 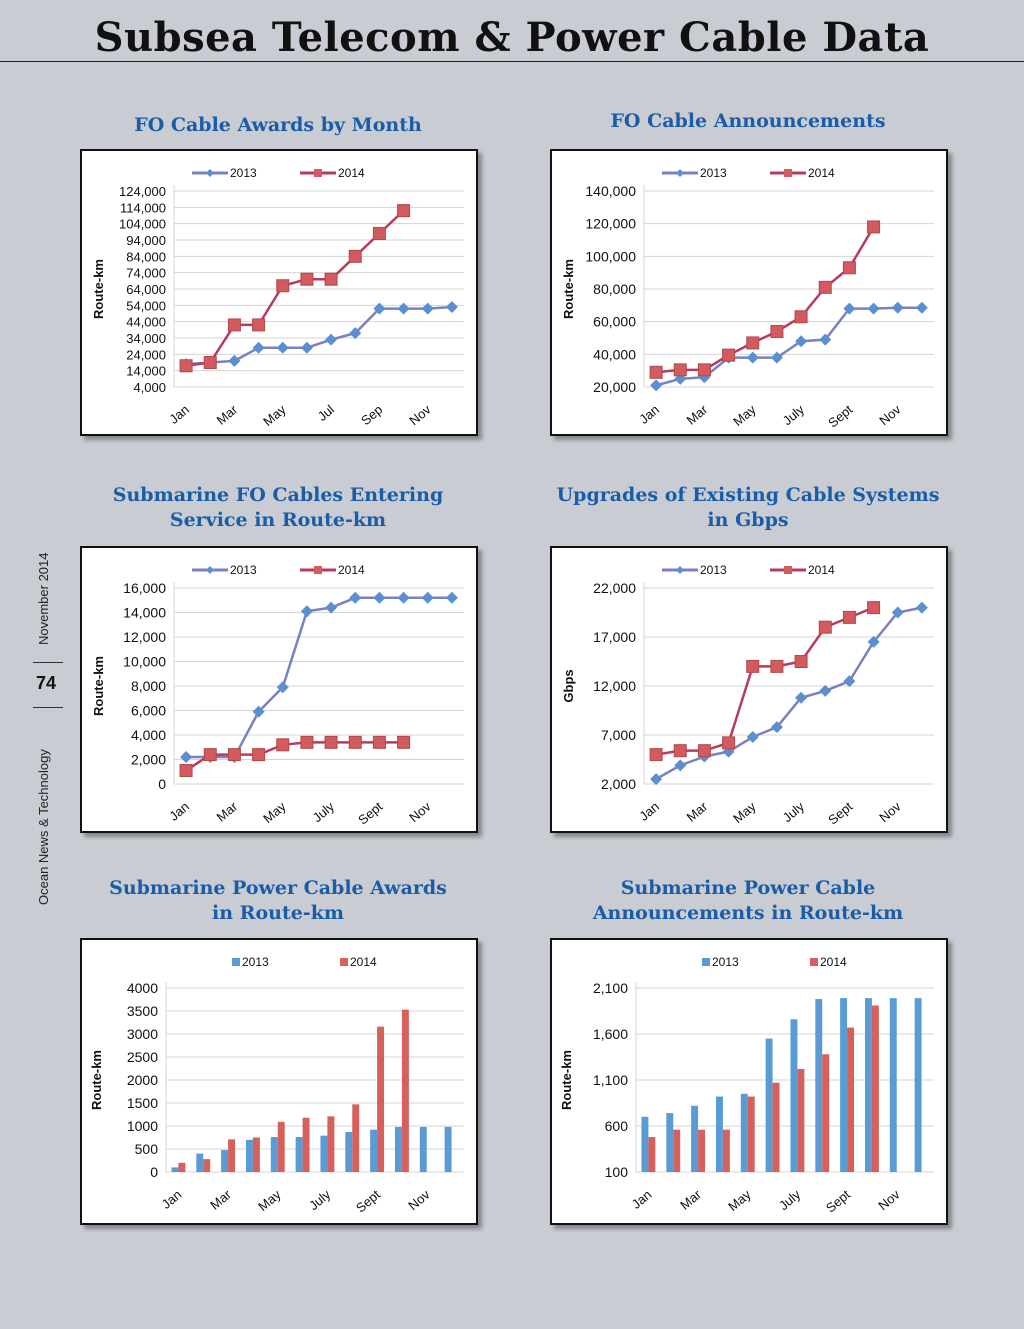 What do you see at coordinates (46, 683) in the screenshot?
I see `page-number: 74` at bounding box center [46, 683].